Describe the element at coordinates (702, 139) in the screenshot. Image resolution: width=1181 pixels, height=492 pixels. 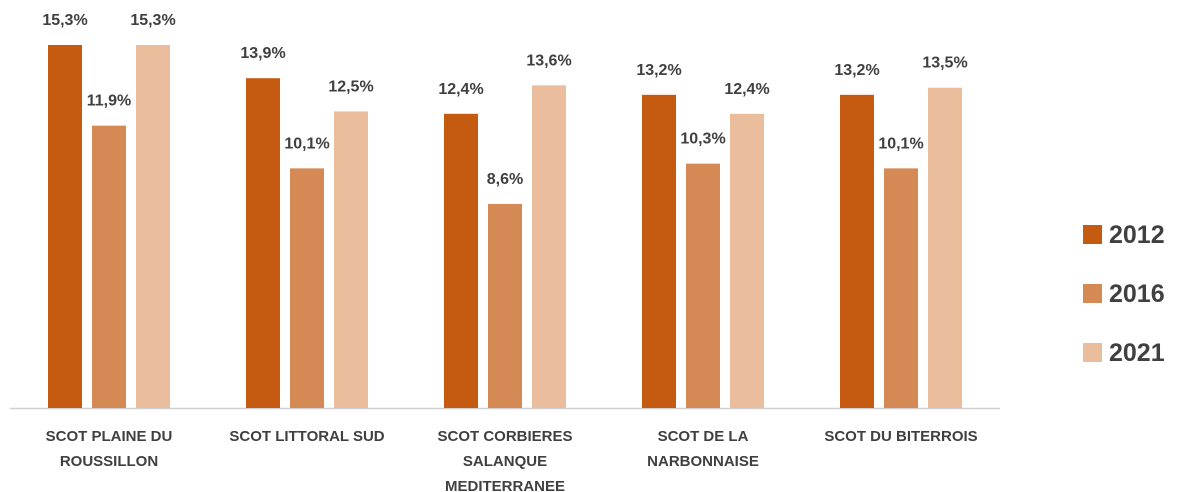
I see `data-label: 10,3%` at that location.